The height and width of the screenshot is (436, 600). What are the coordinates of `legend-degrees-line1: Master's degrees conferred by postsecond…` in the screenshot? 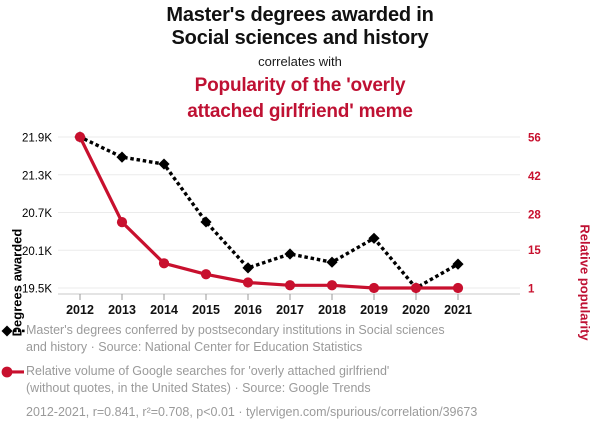 It's located at (235, 330).